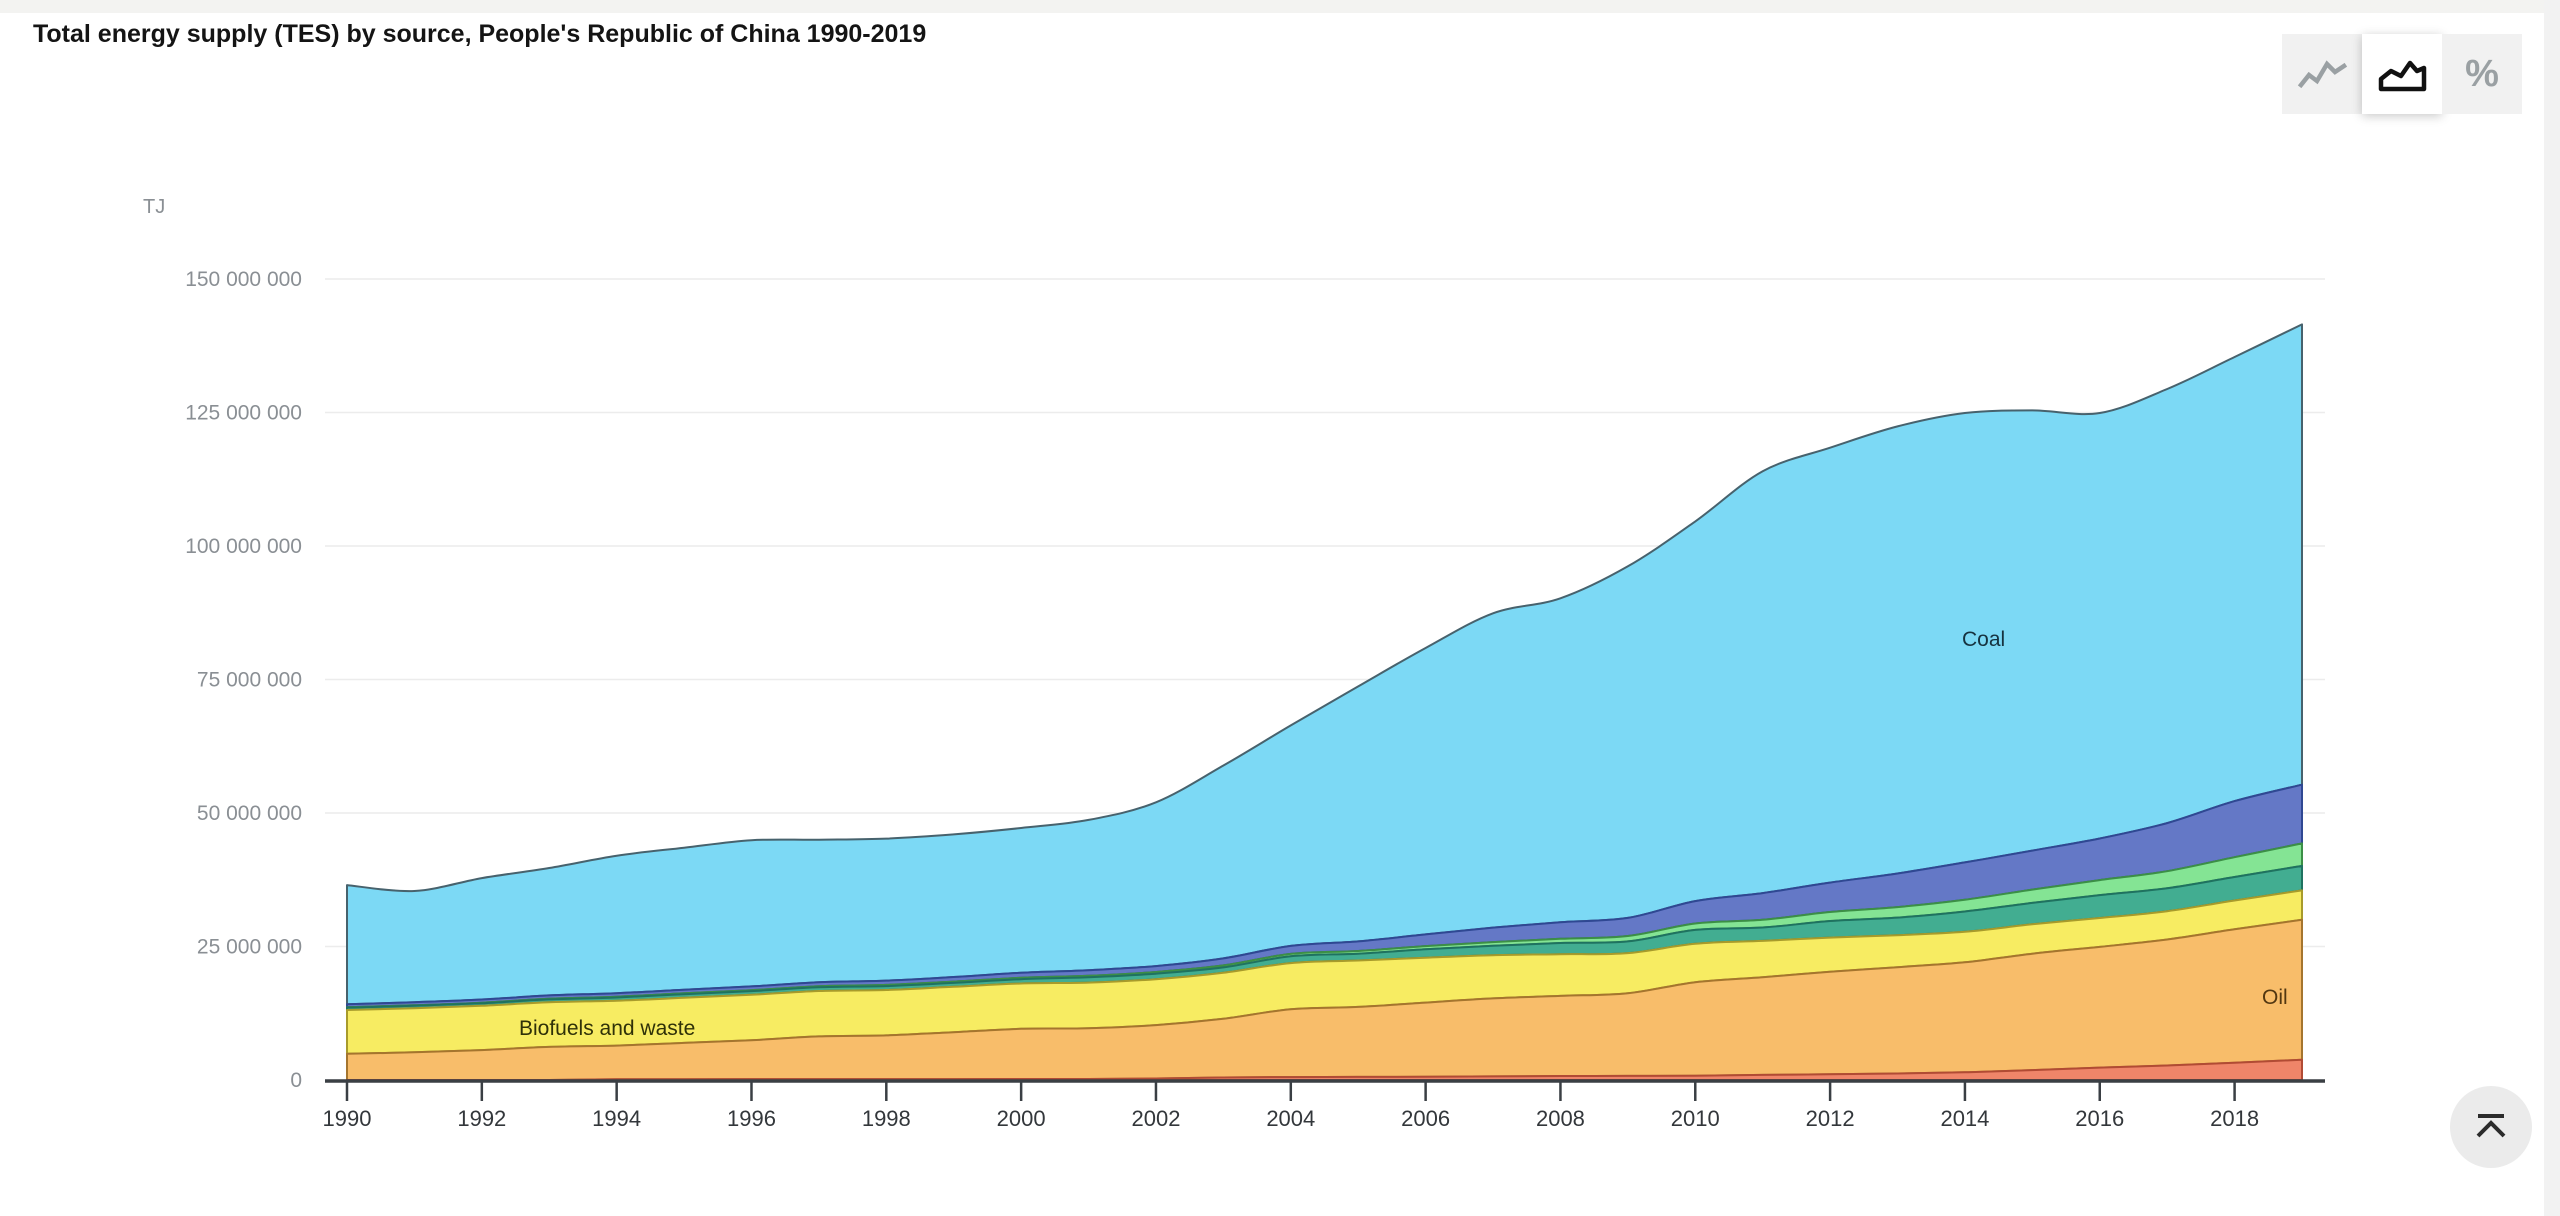 This screenshot has height=1216, width=2560. What do you see at coordinates (243, 279) in the screenshot?
I see `y-axis-tick-label: 150 000 000` at bounding box center [243, 279].